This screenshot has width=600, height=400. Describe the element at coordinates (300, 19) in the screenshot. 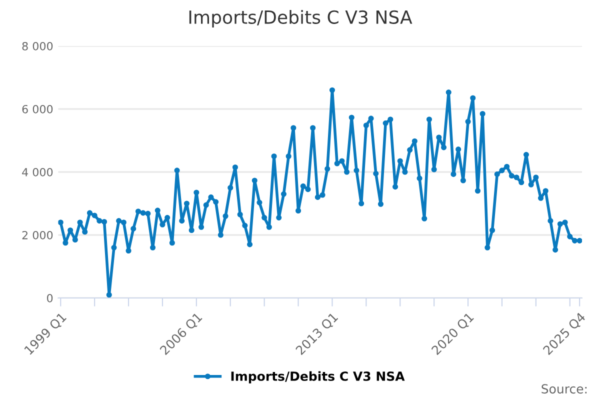

I see `chart-title: Imports/Debits C V3 NSA` at that location.